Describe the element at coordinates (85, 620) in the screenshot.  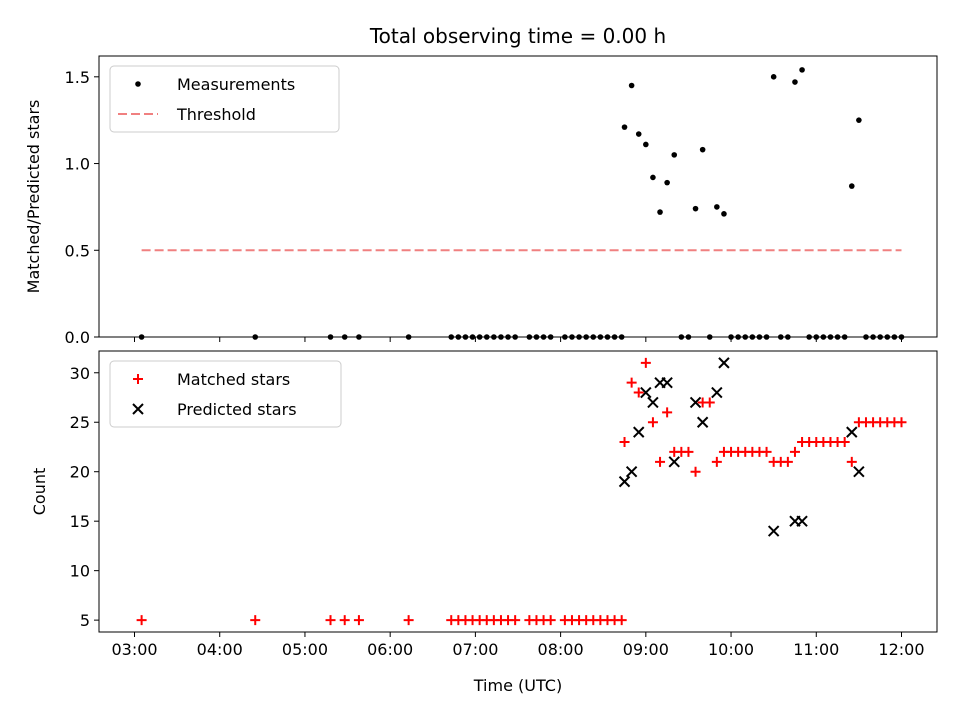
I see `y-tick-label: 5` at that location.